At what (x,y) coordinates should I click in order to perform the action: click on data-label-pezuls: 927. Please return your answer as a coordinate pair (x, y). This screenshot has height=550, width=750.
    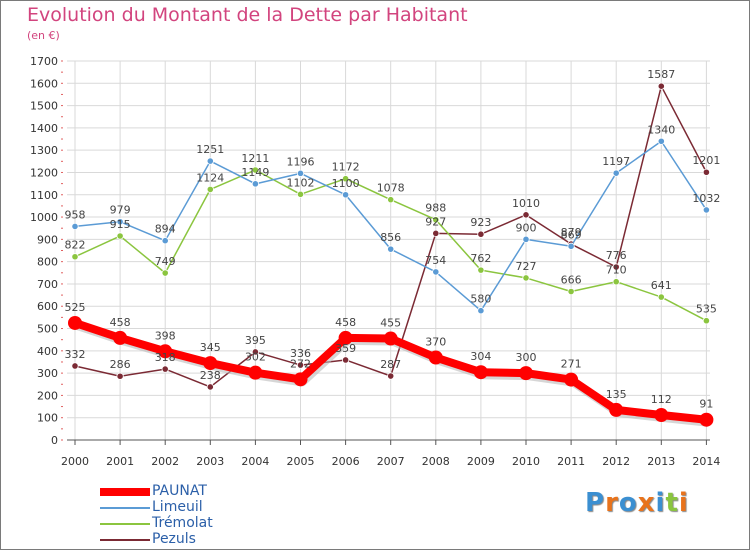
    Looking at the image, I should click on (435, 221).